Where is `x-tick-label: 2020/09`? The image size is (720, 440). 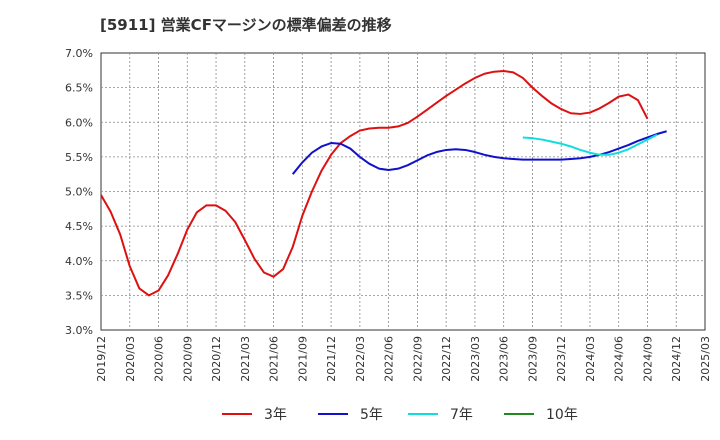
x-tick-label: 2020/09 is located at coordinates (187, 359).